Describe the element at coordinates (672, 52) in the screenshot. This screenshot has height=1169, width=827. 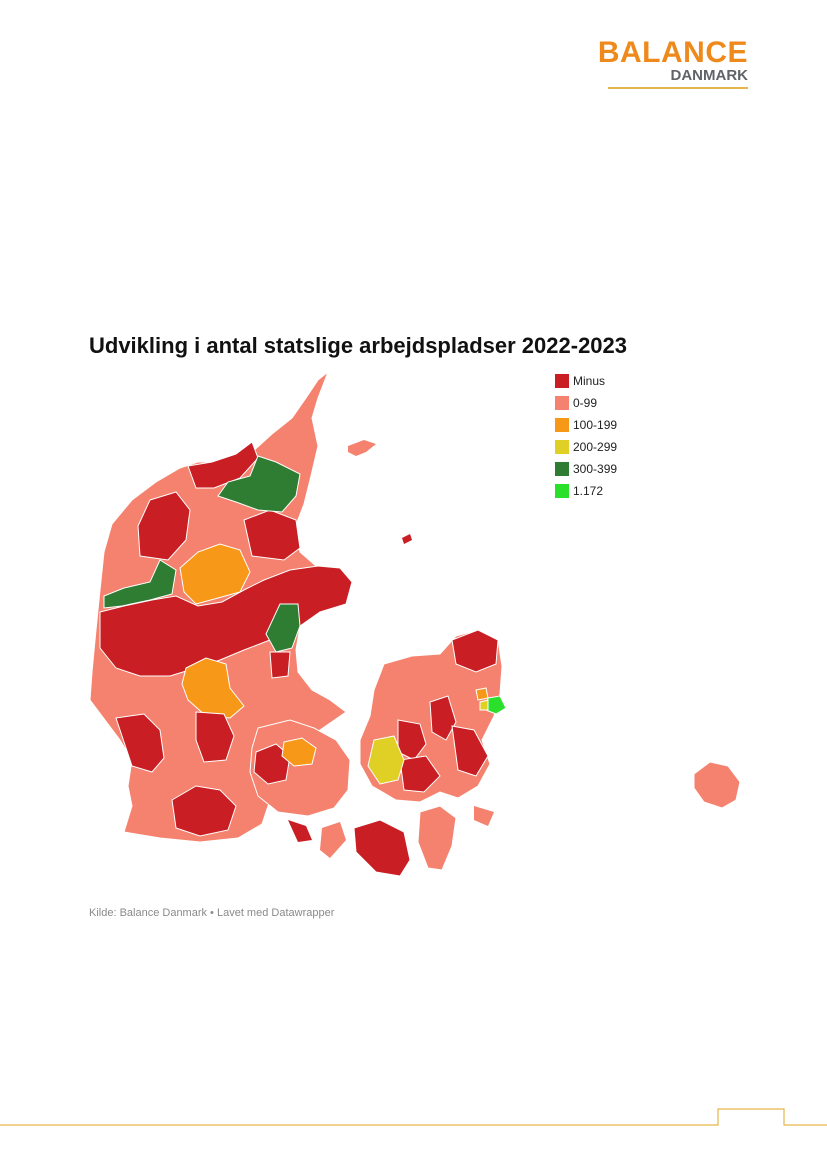
I see `logo-title: BALANCE` at that location.